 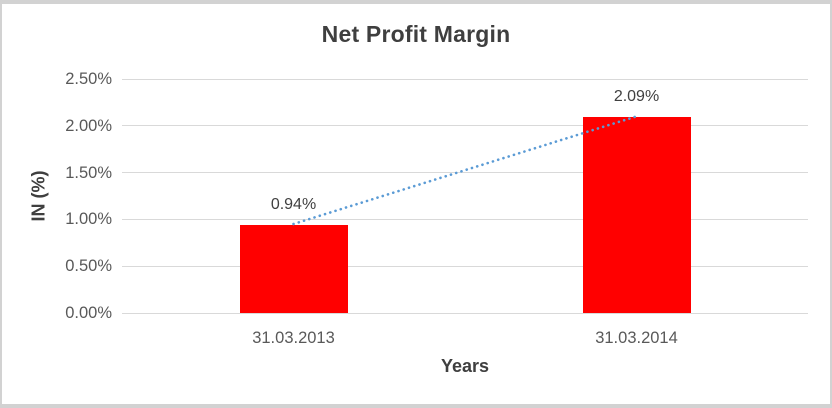 What do you see at coordinates (88, 125) in the screenshot?
I see `y-axis-tick-label: 2.00%` at bounding box center [88, 125].